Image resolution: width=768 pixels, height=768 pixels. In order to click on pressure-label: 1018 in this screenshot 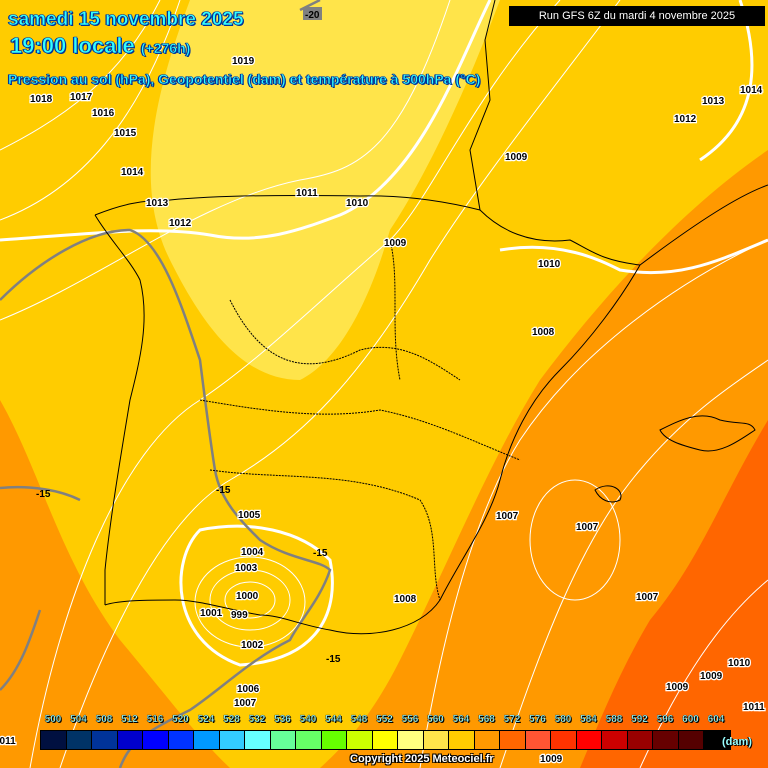, I will do `click(41, 99)`.